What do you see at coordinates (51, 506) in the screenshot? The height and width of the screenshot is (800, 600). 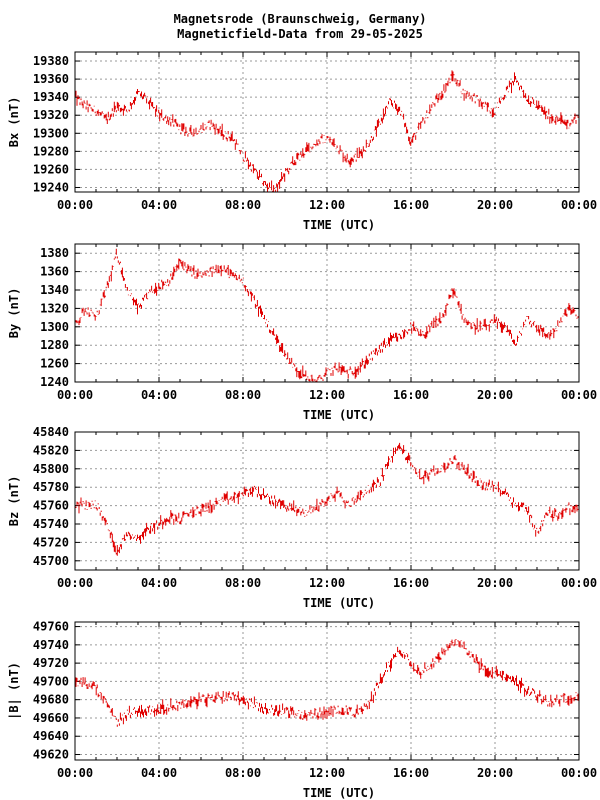 I see `y-tick-label: 45760` at bounding box center [51, 506].